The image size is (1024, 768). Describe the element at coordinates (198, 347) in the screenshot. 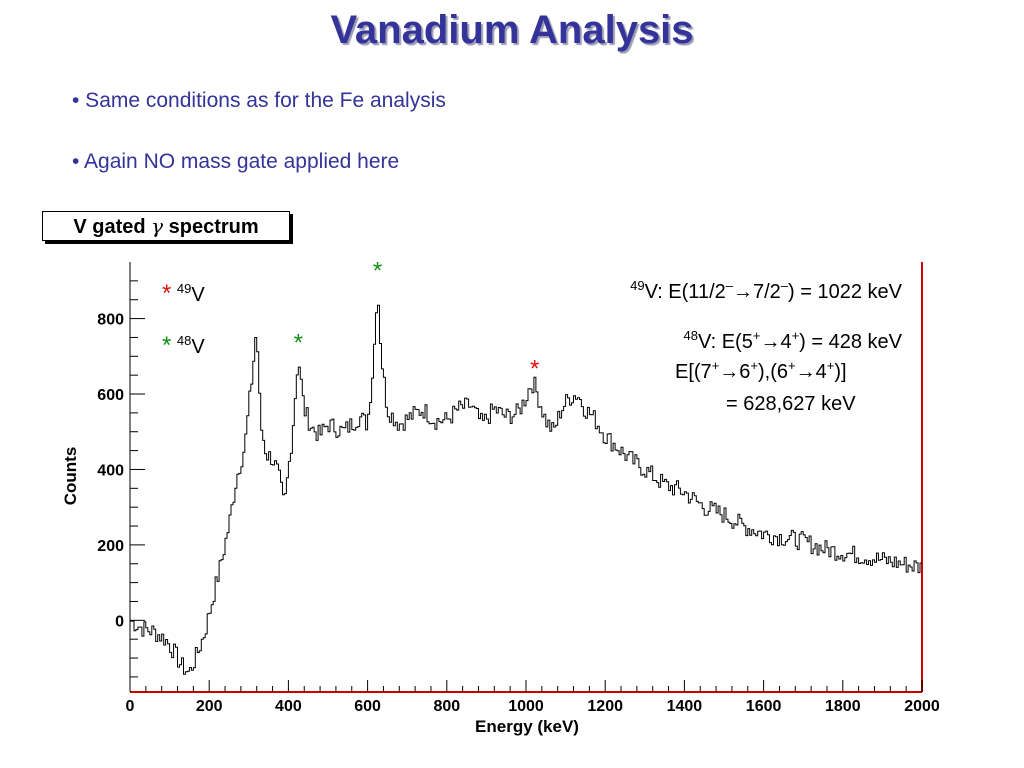

I see `legend-v48-element: V` at that location.